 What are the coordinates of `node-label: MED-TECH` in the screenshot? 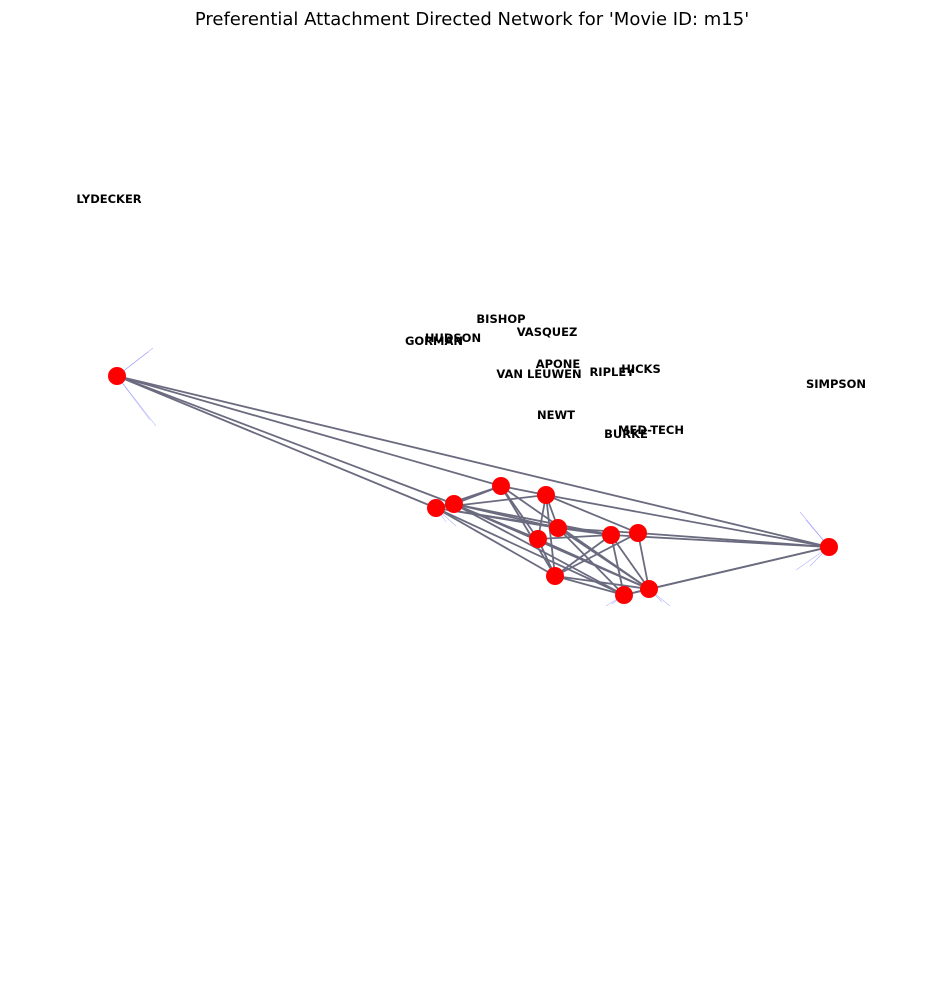 It's located at (651, 430).